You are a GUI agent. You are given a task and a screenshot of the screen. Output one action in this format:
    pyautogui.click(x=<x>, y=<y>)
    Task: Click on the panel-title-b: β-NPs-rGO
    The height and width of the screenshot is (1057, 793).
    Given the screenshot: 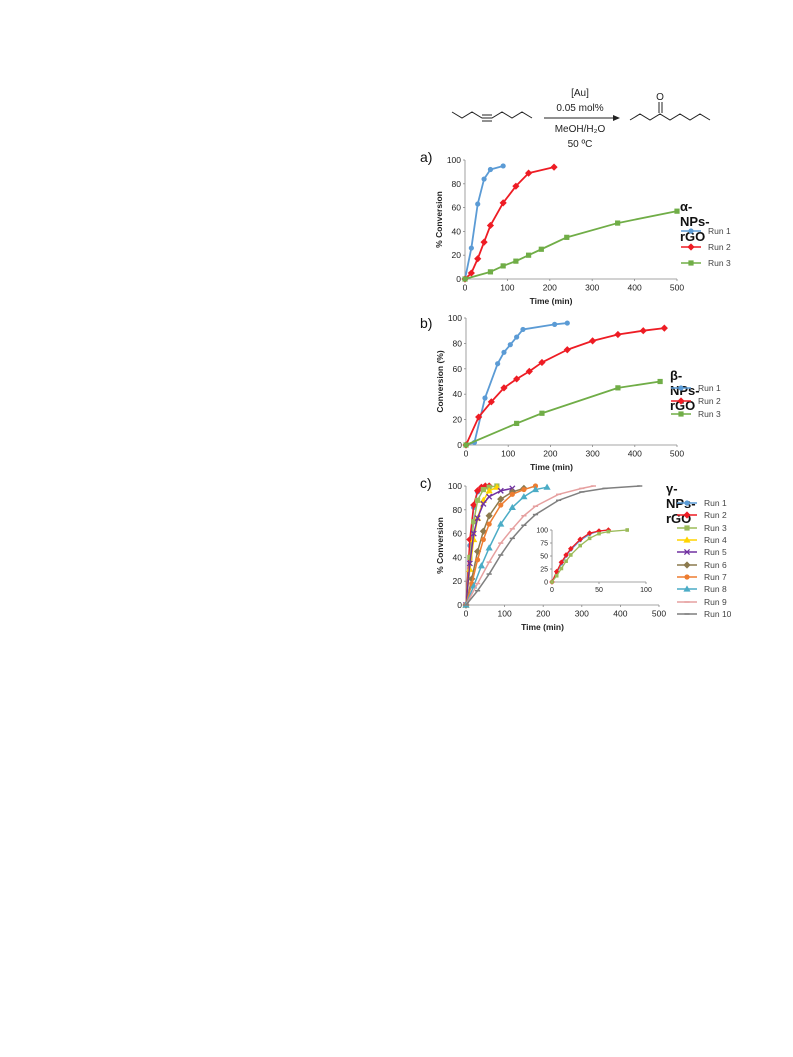 What is the action you would take?
    pyautogui.click(x=685, y=390)
    